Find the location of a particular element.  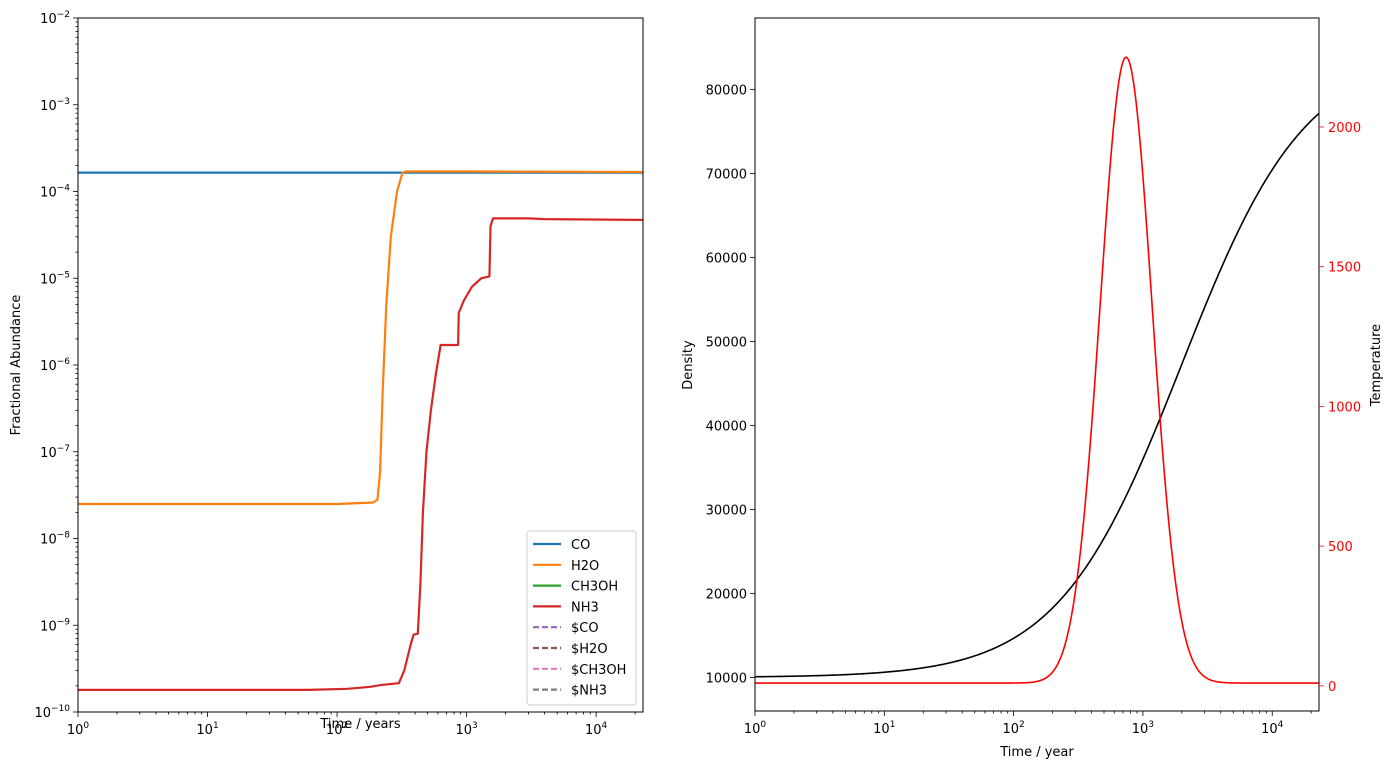

density-tick-label: 10000 is located at coordinates (726, 678).